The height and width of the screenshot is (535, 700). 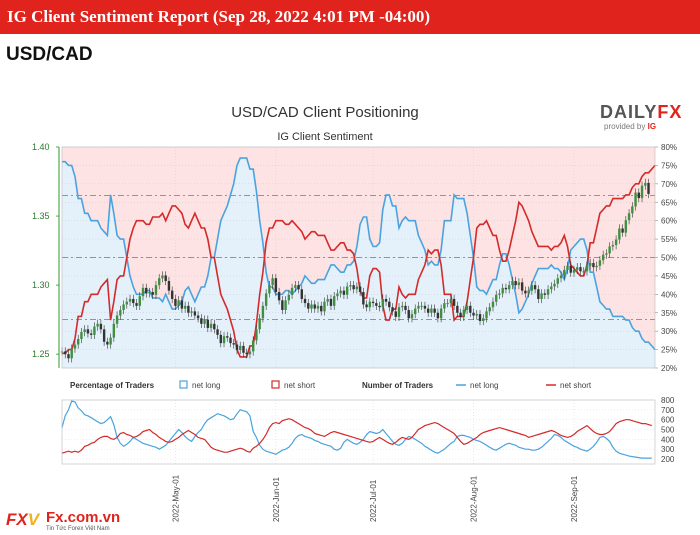 I want to click on pct-tick-label: 60%, so click(x=669, y=221).